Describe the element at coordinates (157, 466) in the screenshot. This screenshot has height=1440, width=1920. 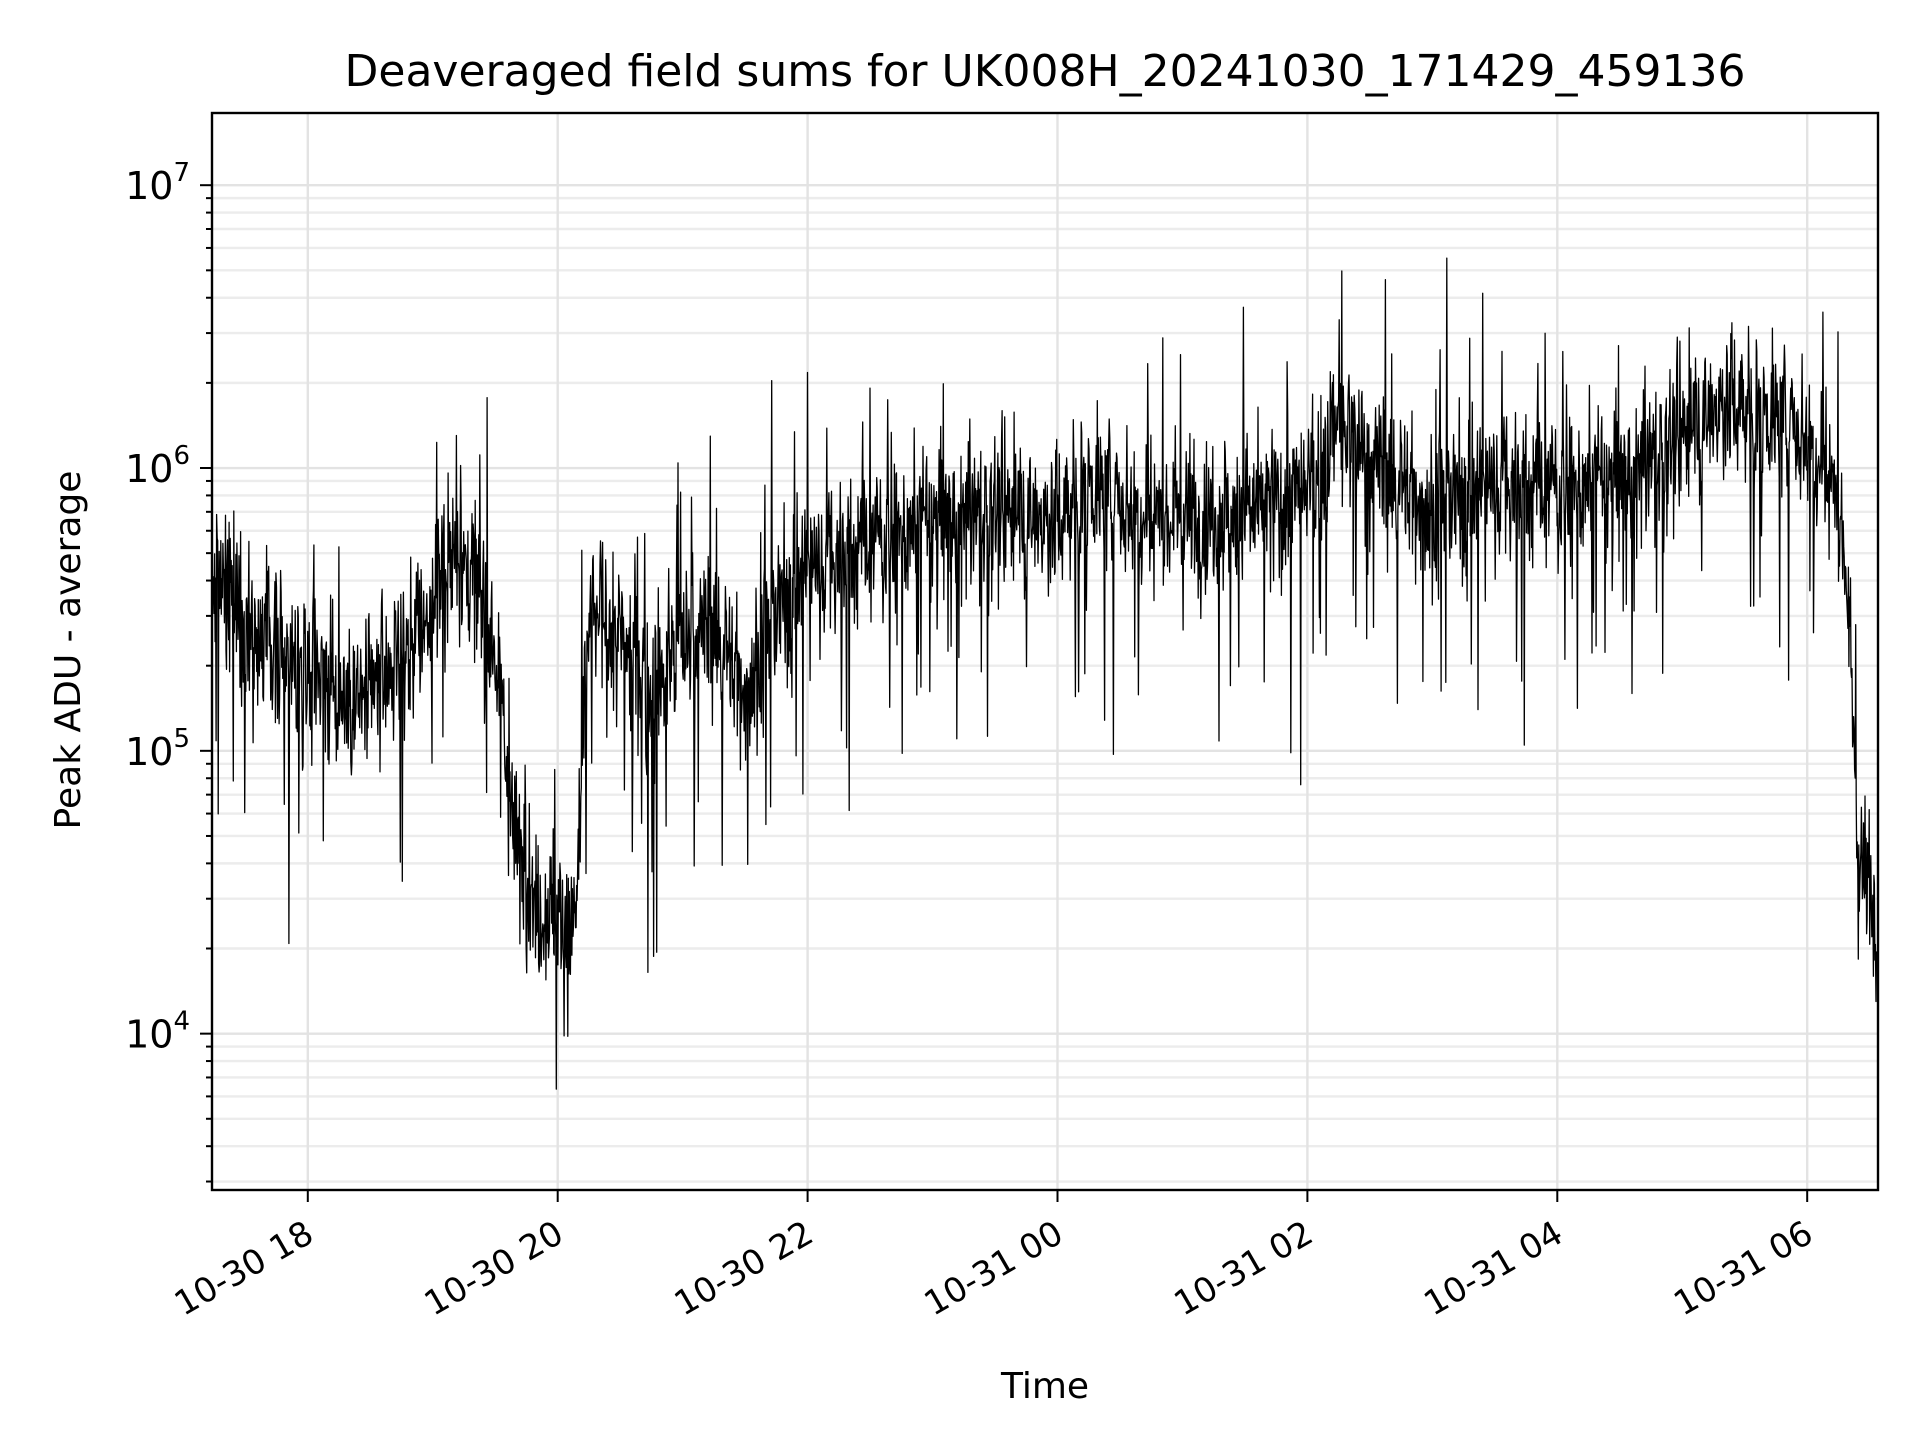
I see `y-tick-label: 10⁶` at that location.